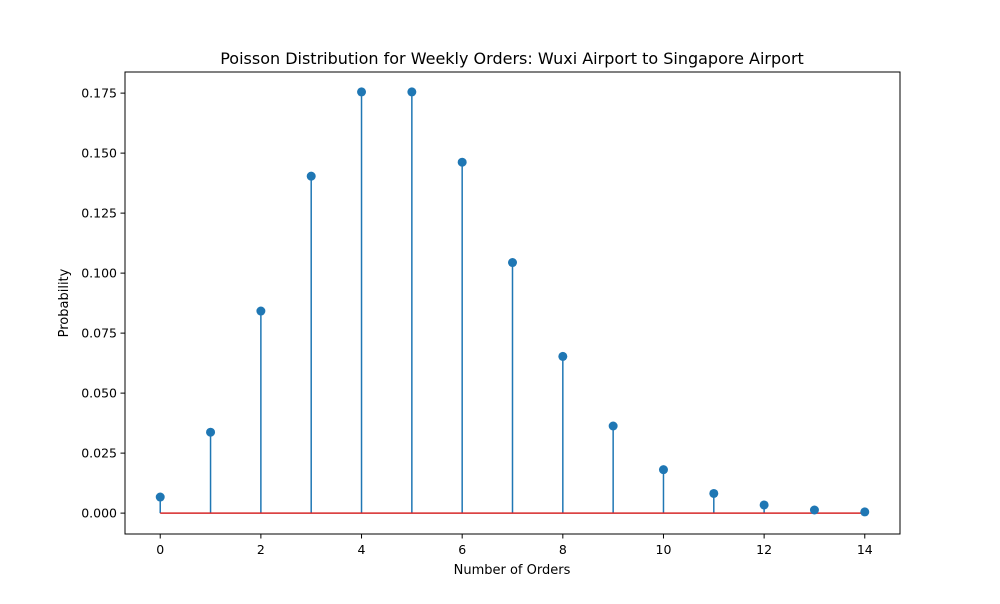 This screenshot has height=604, width=1000. Describe the element at coordinates (99, 93) in the screenshot. I see `y-tick-label: 0.175` at that location.